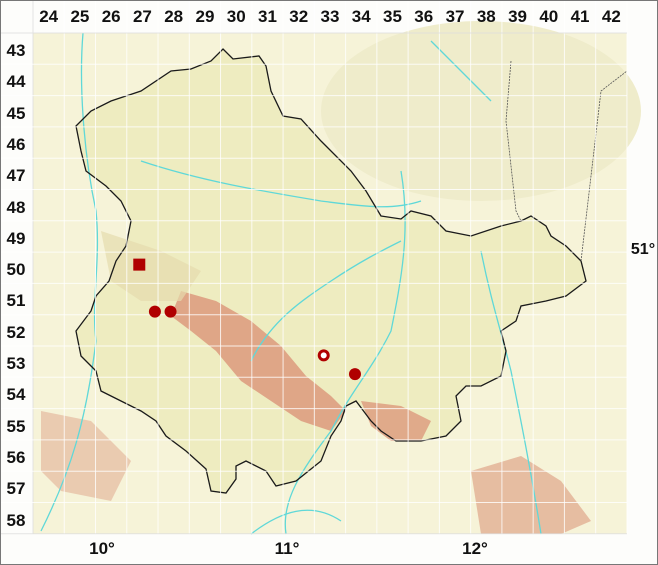 This screenshot has width=658, height=565. What do you see at coordinates (111, 16) in the screenshot?
I see `column-label: 26` at bounding box center [111, 16].